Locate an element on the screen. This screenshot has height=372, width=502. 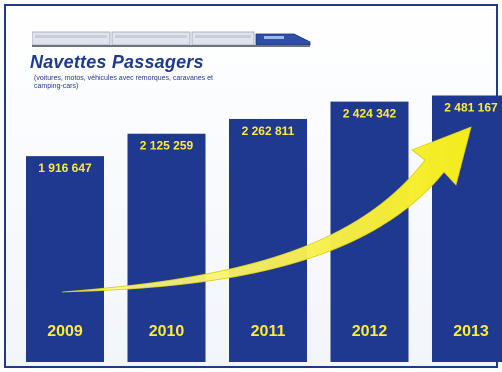
bar-2011 is located at coordinates (268, 240).